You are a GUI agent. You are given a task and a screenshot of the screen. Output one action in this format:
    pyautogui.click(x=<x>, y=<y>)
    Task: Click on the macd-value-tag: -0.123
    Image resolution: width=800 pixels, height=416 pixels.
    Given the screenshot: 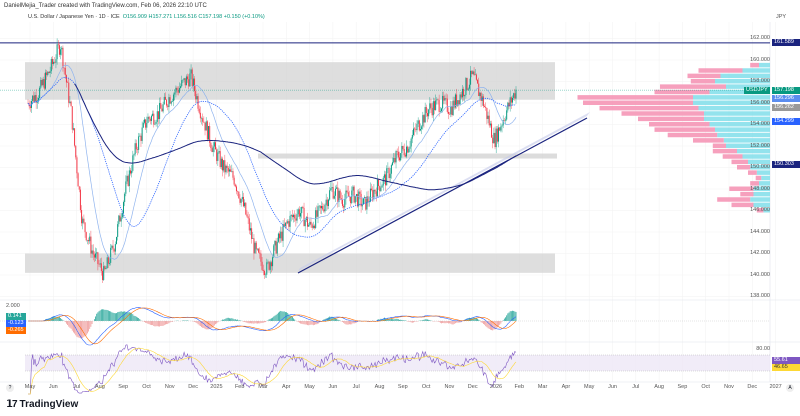 What is the action you would take?
    pyautogui.click(x=16, y=323)
    